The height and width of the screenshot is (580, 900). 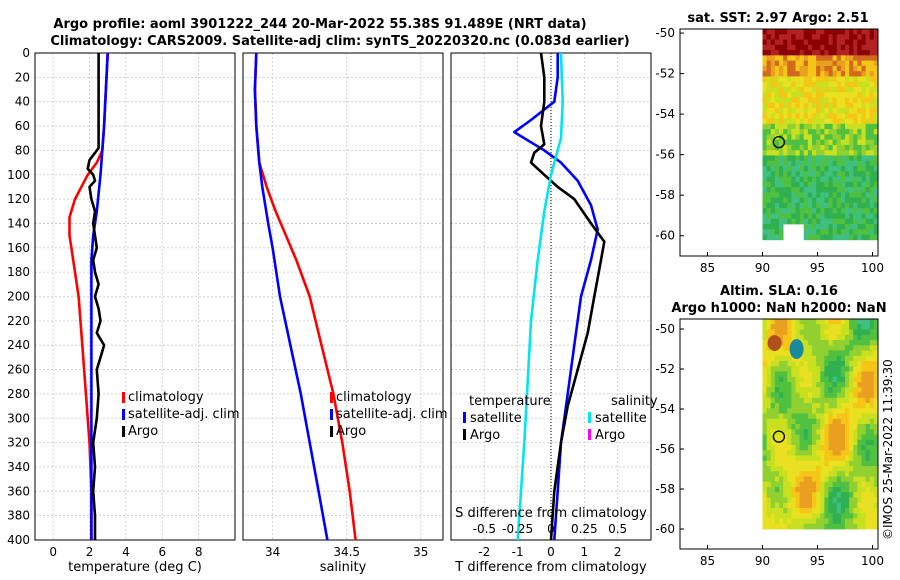 I want to click on series-temperature-satellite, so click(x=556, y=297).